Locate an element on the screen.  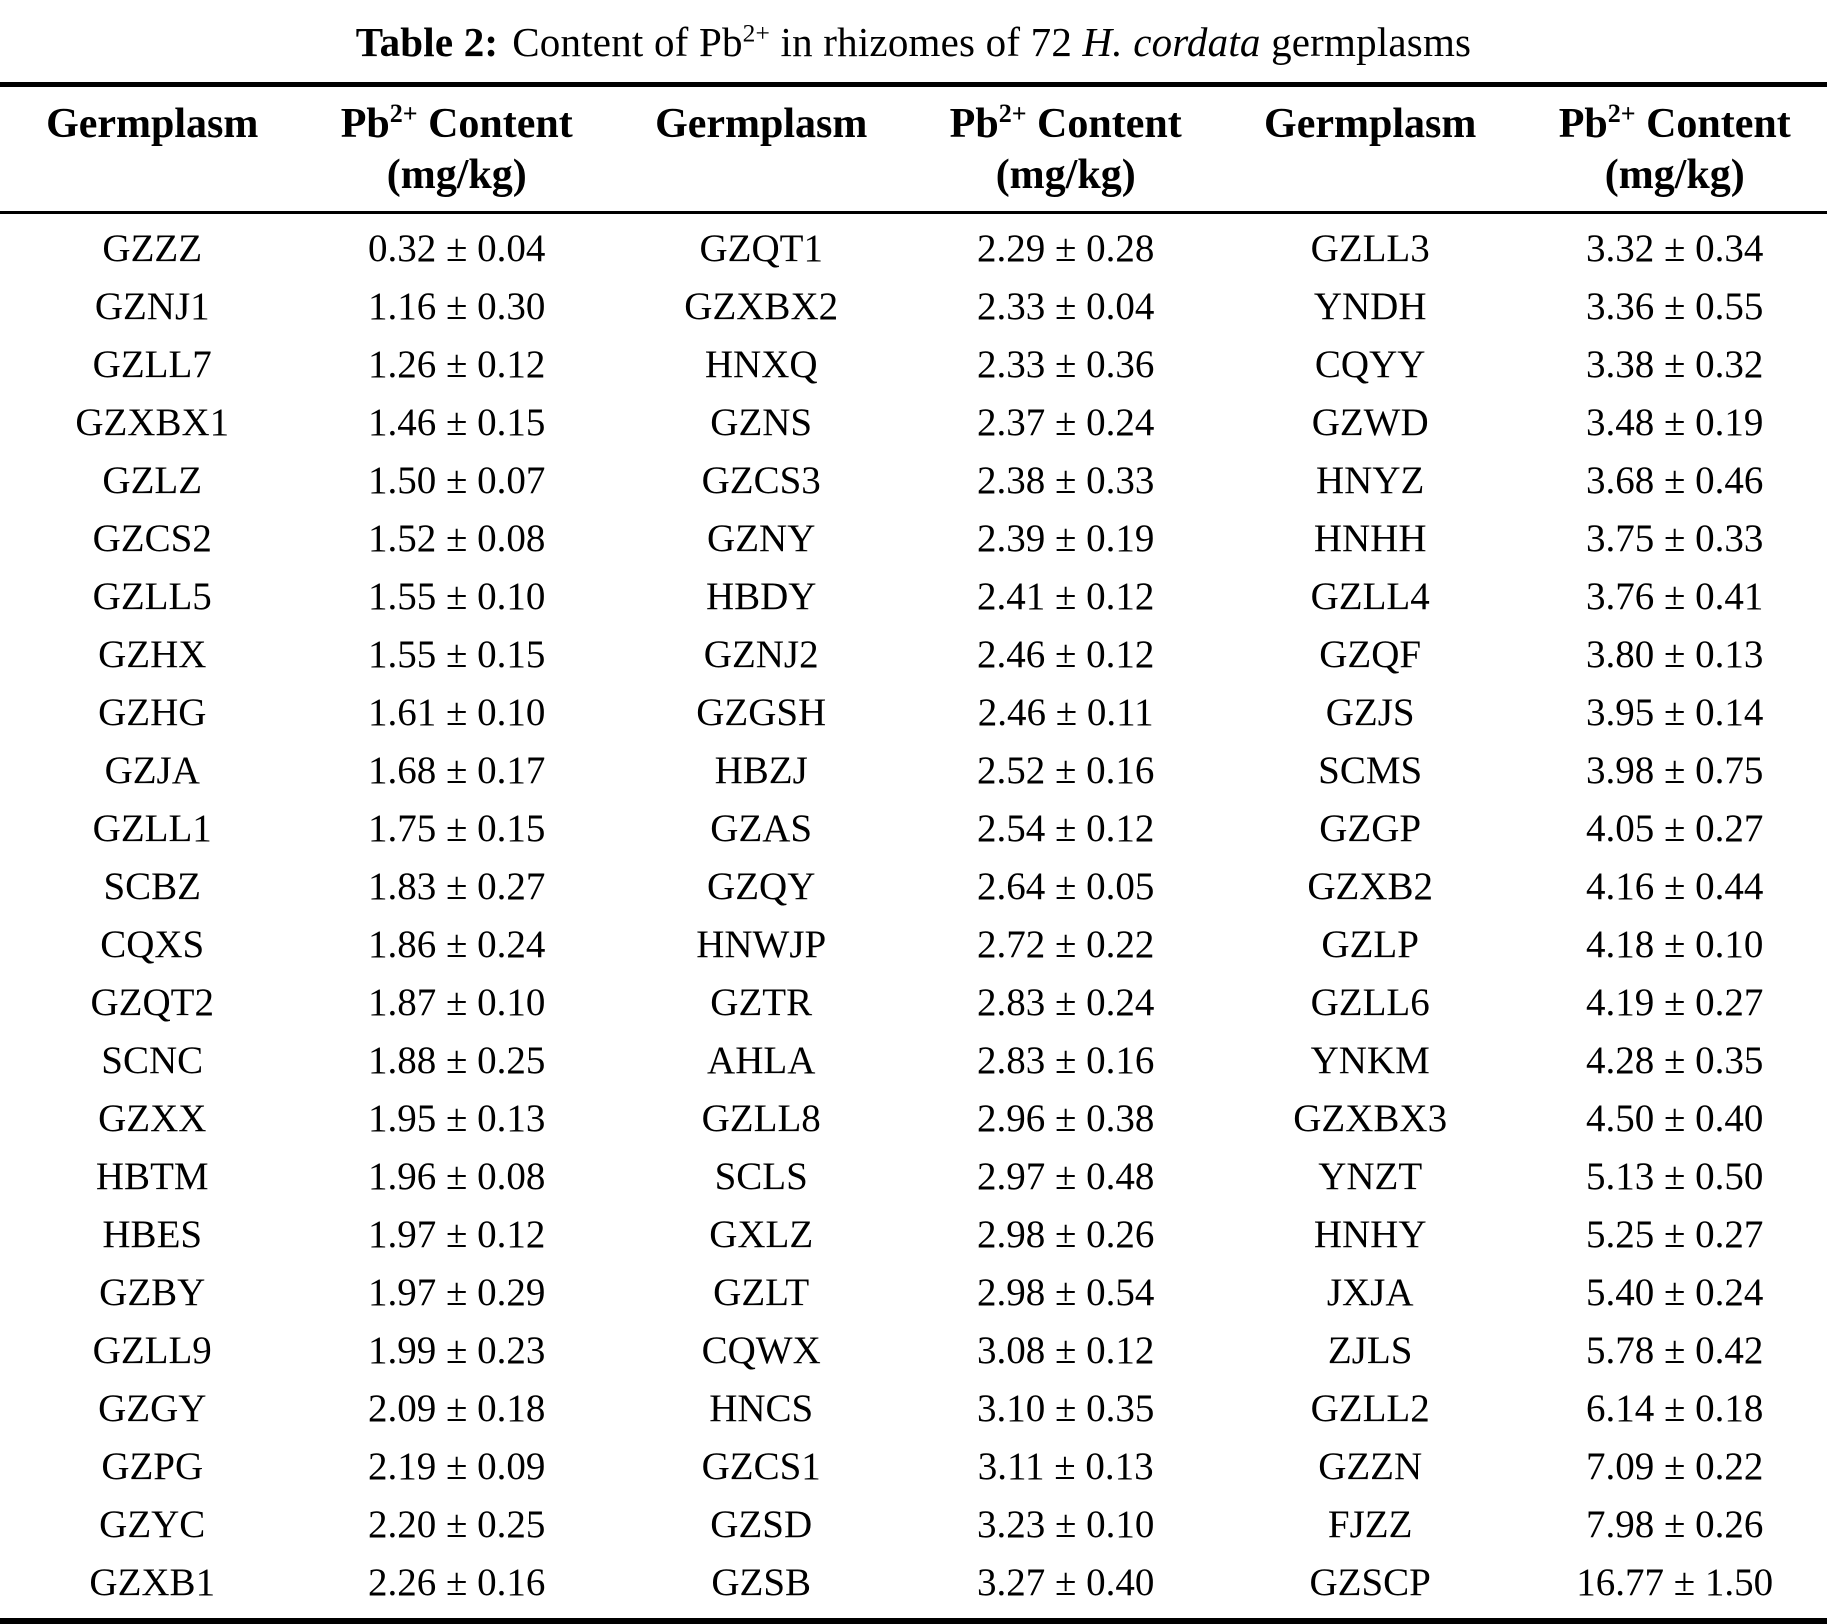
content-cell: 7.98 ± 0.26 is located at coordinates (1675, 1525).